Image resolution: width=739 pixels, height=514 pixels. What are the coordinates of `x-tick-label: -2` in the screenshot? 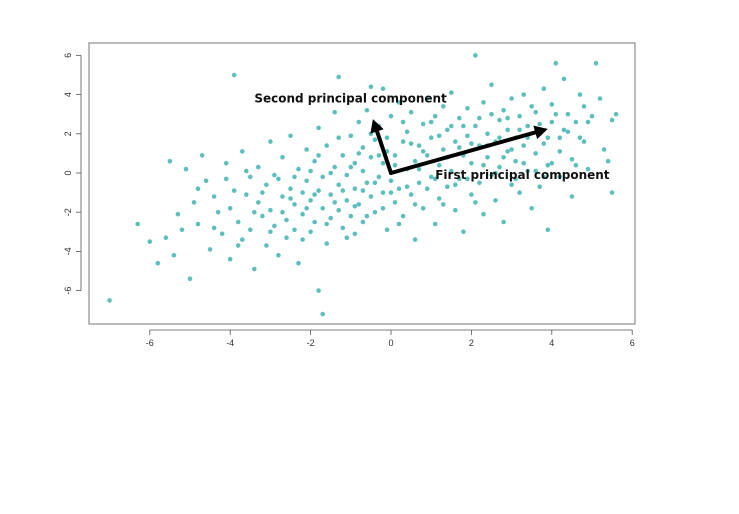 It's located at (311, 343).